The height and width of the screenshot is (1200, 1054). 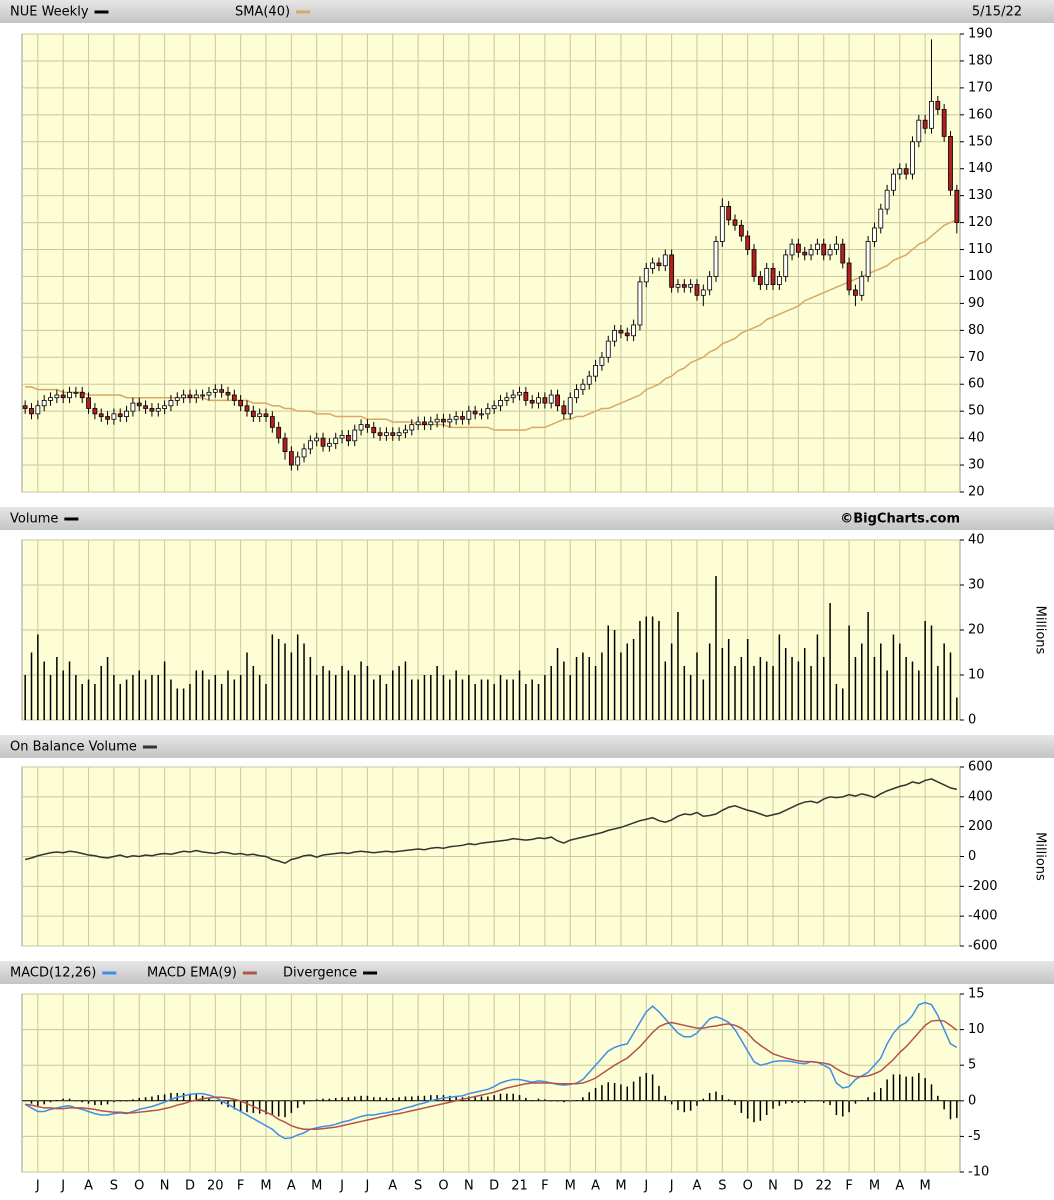 What do you see at coordinates (980, 195) in the screenshot?
I see `y-tick-label: 130` at bounding box center [980, 195].